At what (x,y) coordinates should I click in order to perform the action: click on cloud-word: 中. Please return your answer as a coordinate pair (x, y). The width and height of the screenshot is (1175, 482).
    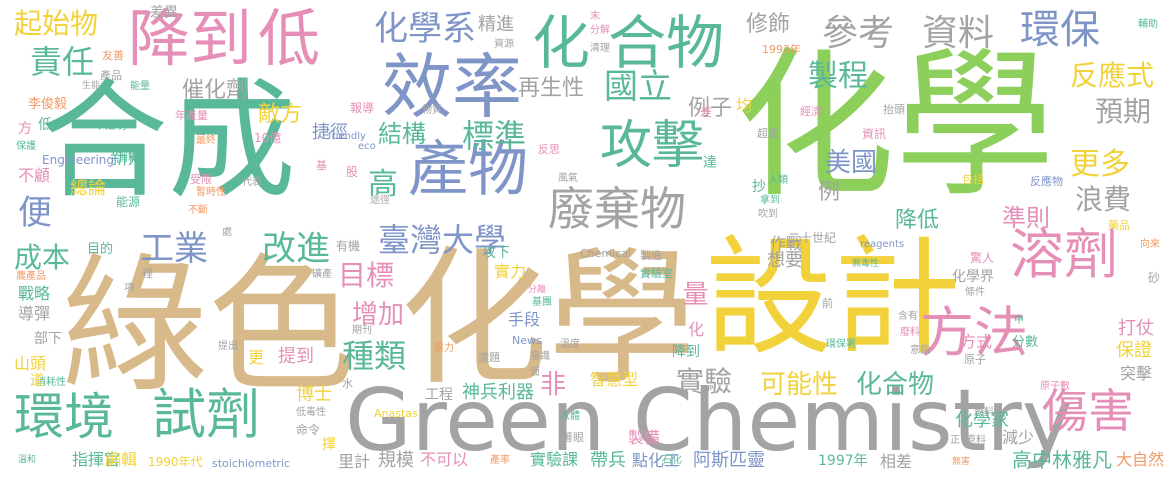
    Looking at the image, I should click on (1019, 320).